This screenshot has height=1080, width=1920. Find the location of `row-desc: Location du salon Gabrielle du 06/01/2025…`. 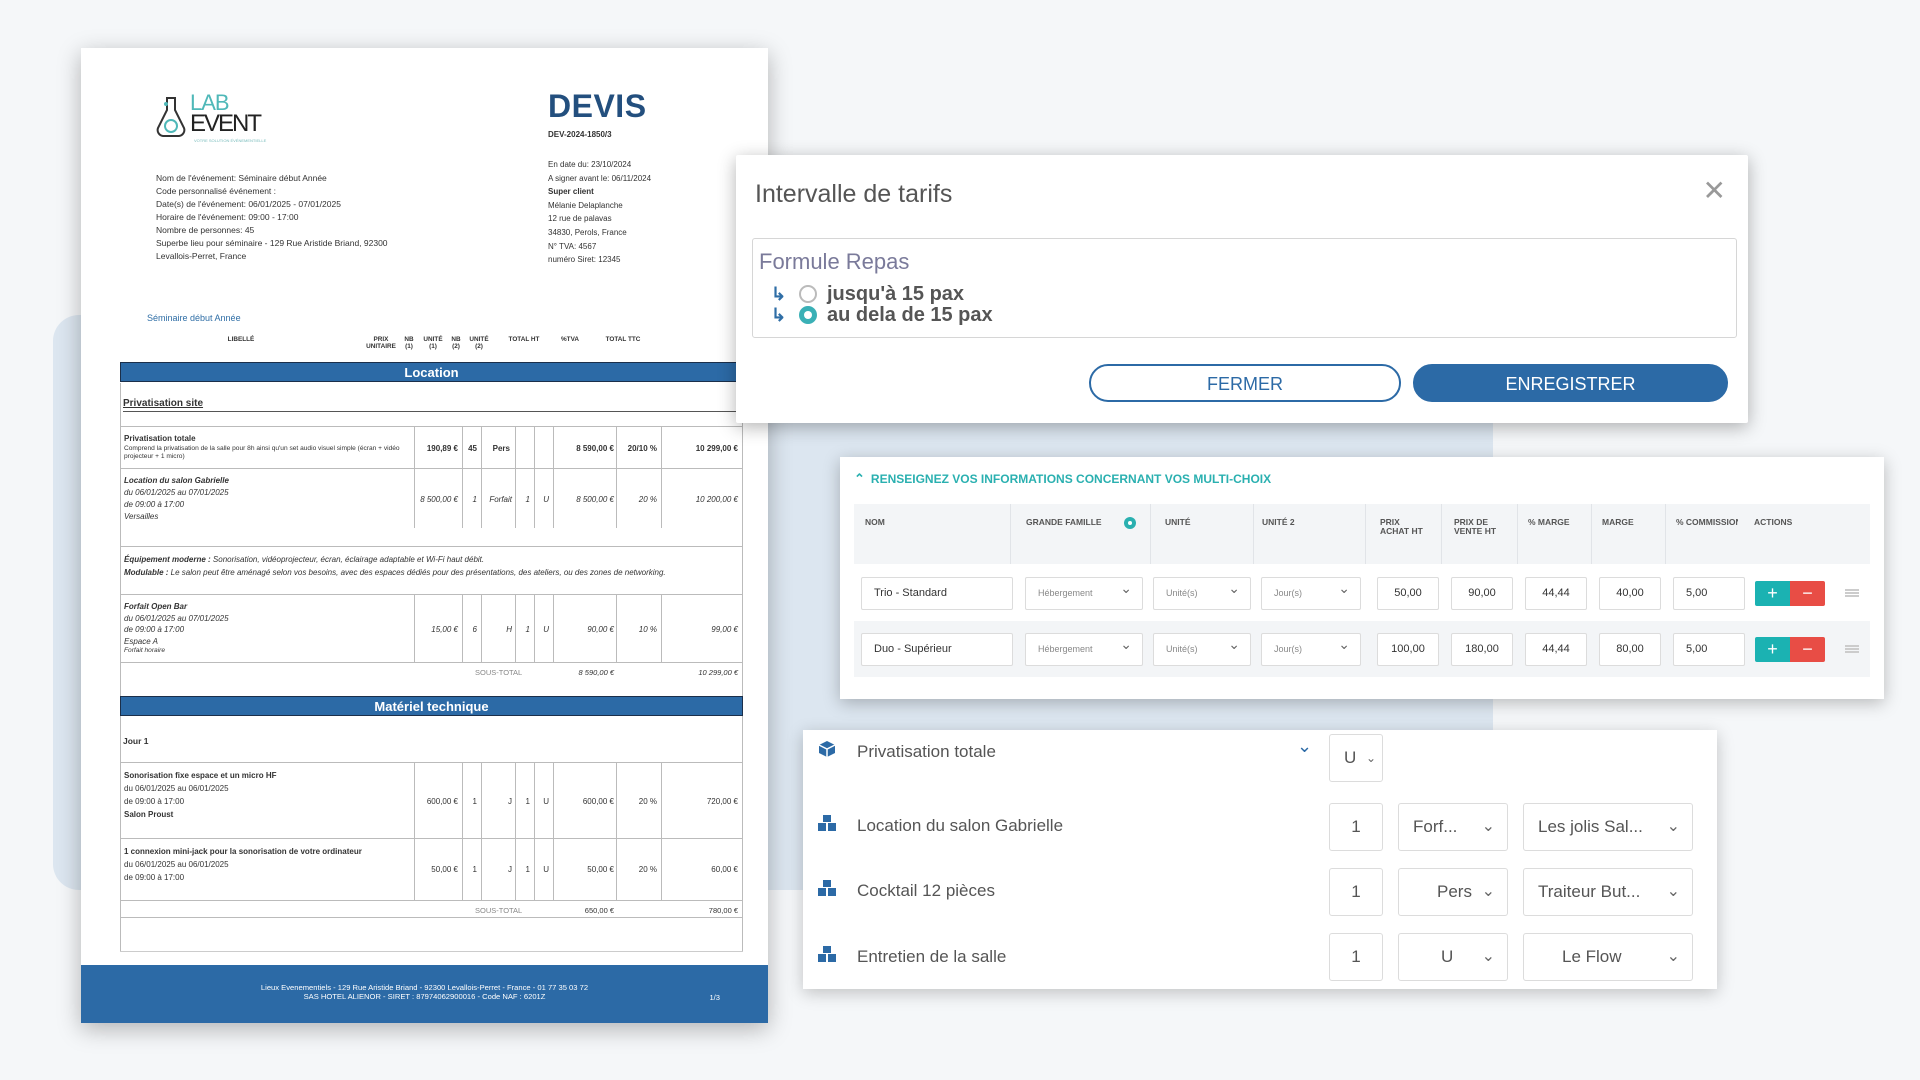

row-desc: Location du salon Gabrielle du 06/01/2025… is located at coordinates (269, 499).